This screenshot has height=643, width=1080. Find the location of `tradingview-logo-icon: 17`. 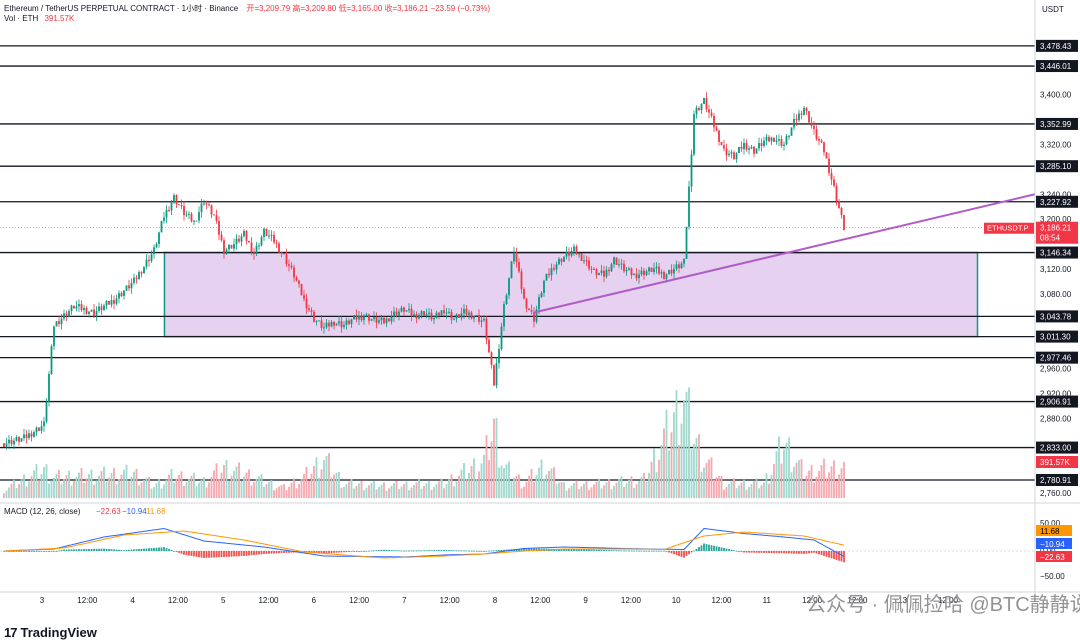

tradingview-logo-icon: 17 is located at coordinates (11, 632).